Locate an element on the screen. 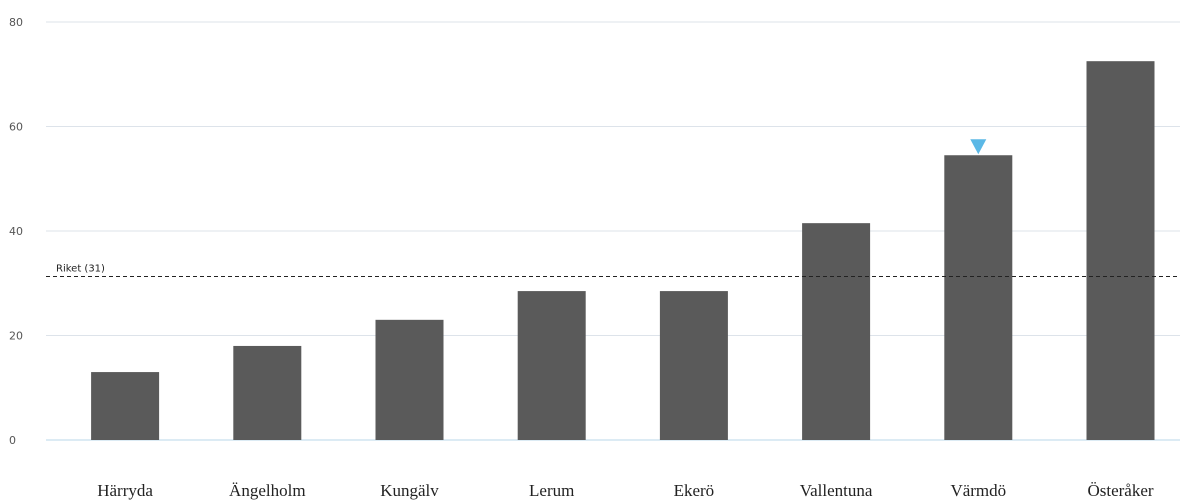  highlight-markers is located at coordinates (978, 147).